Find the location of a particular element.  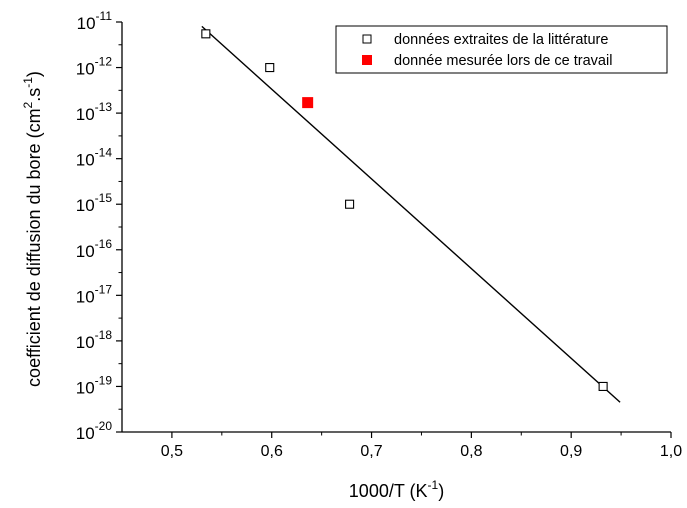

y-tick-label: 10-12 is located at coordinates (94, 67).